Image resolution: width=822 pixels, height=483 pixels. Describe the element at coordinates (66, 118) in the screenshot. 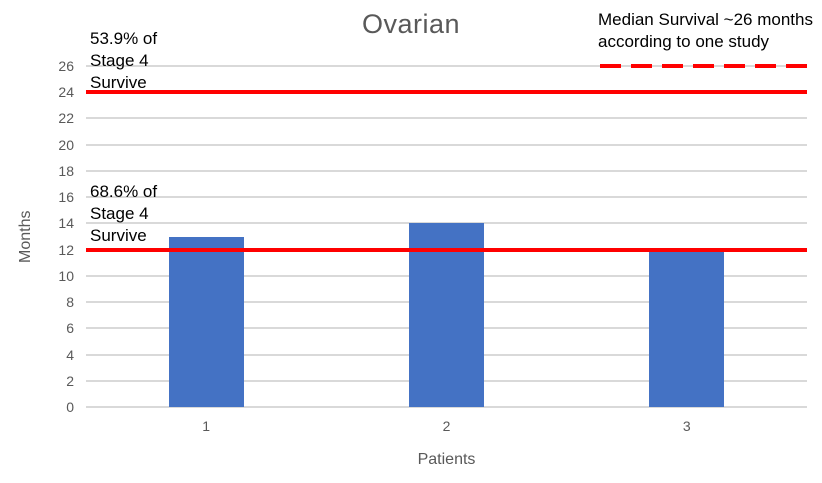

I see `y-tick-label-22: 22` at that location.